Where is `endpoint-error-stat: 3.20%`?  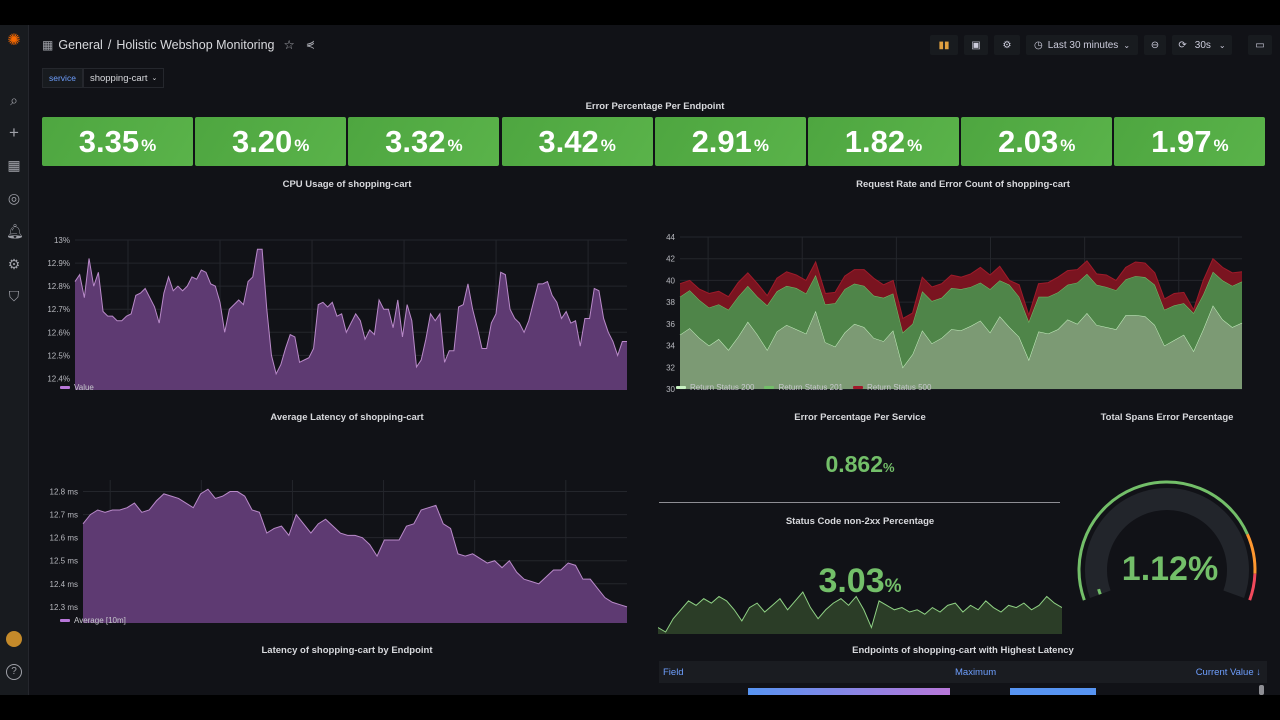 endpoint-error-stat: 3.20% is located at coordinates (271, 141).